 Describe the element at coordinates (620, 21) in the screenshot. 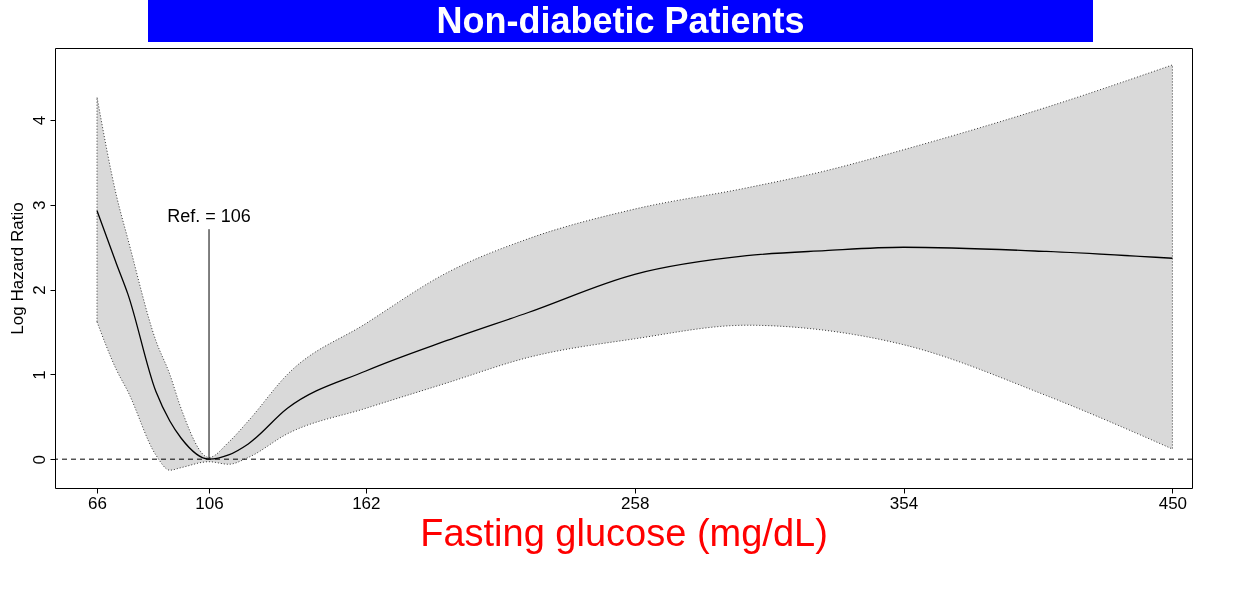

I see `chart-title: Non-diabetic Patients` at that location.